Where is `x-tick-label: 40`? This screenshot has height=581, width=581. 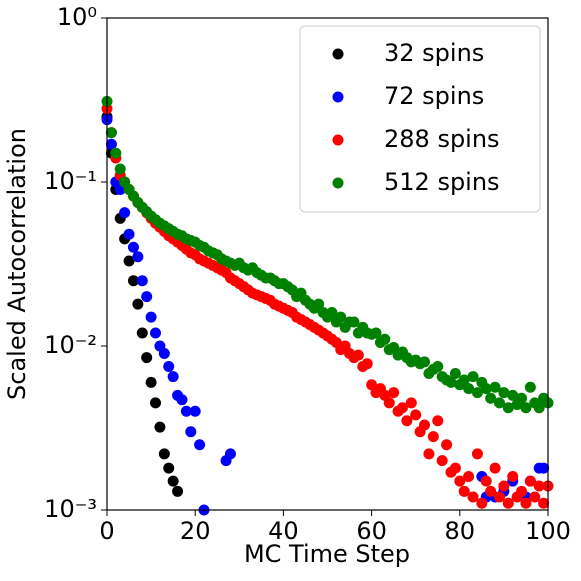 x-tick-label: 40 is located at coordinates (283, 531).